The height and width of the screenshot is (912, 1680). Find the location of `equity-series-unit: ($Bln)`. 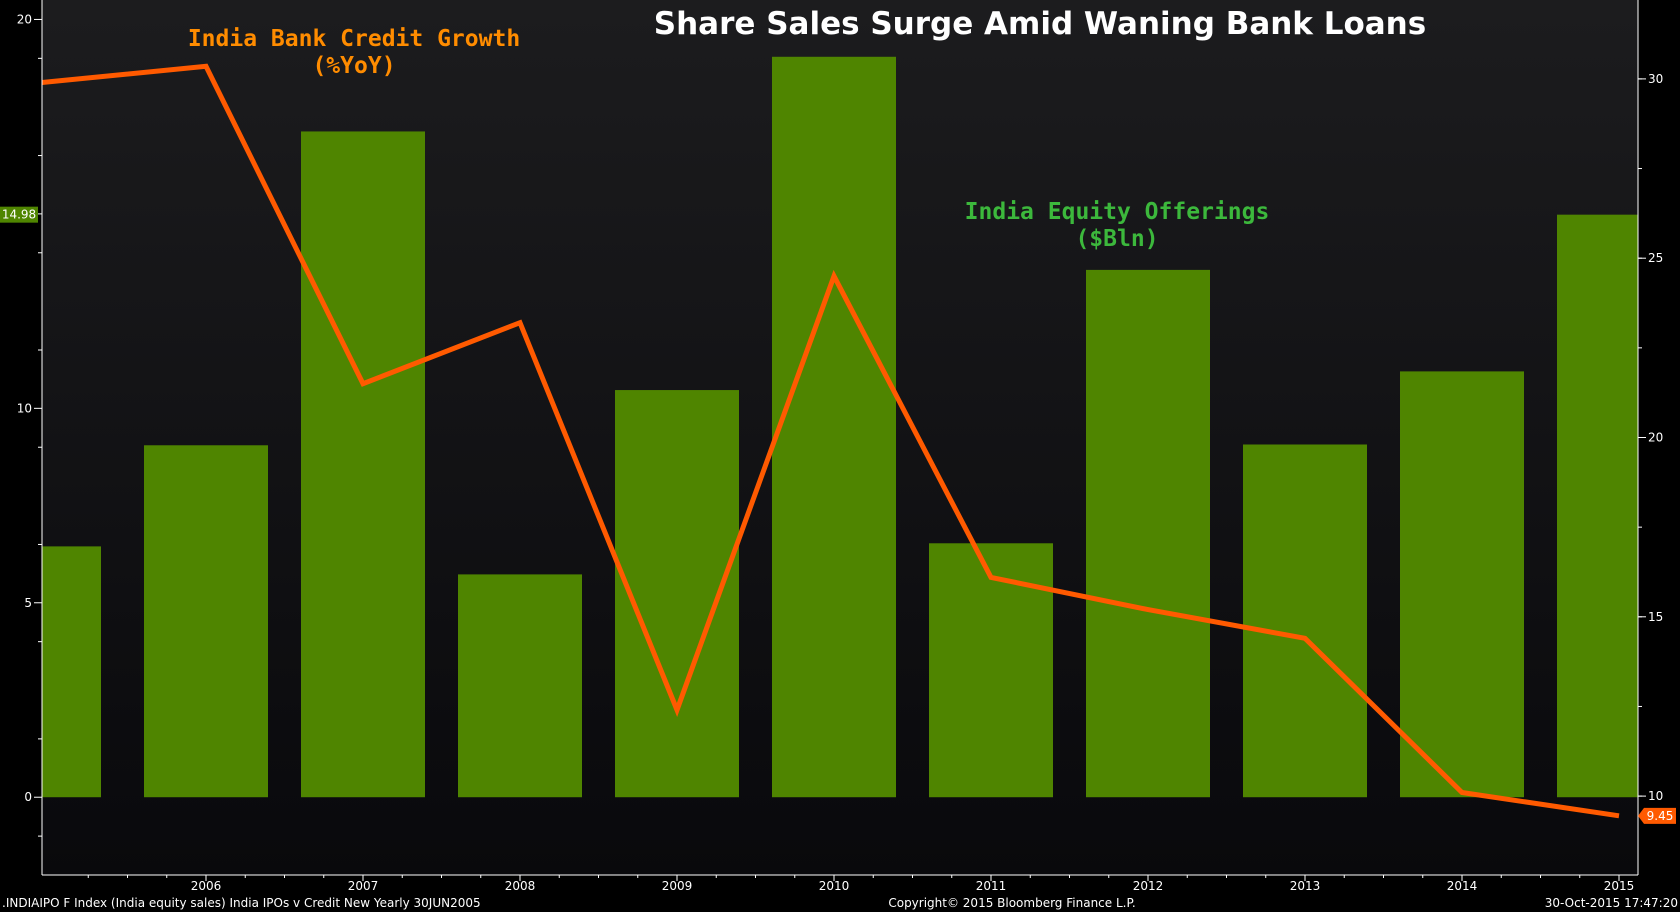

equity-series-unit: ($Bln) is located at coordinates (1116, 239).